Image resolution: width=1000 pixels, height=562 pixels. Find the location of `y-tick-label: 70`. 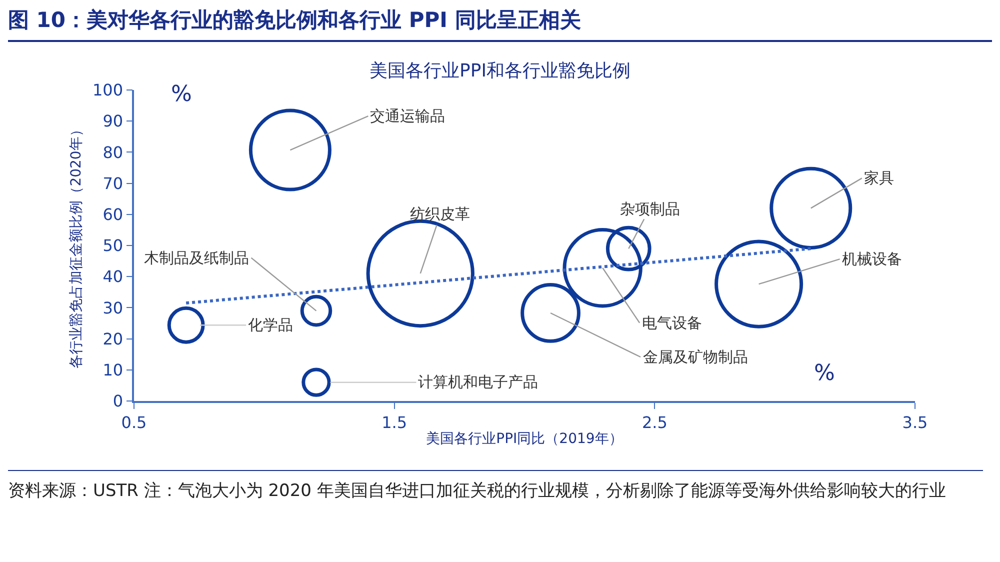

y-tick-label: 70 is located at coordinates (113, 183).